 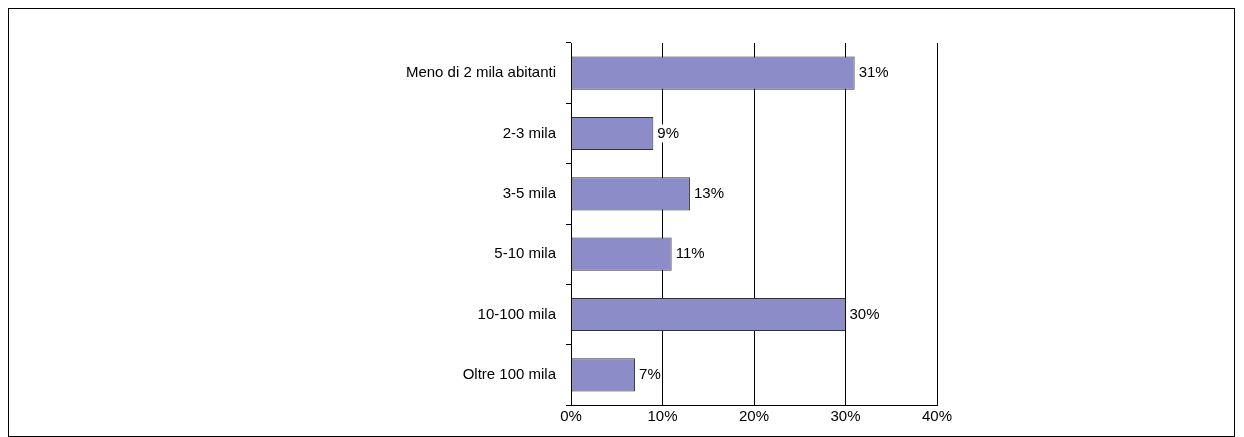 What do you see at coordinates (480, 72) in the screenshot?
I see `y-tick-label: Meno di 2 mila abitanti` at bounding box center [480, 72].